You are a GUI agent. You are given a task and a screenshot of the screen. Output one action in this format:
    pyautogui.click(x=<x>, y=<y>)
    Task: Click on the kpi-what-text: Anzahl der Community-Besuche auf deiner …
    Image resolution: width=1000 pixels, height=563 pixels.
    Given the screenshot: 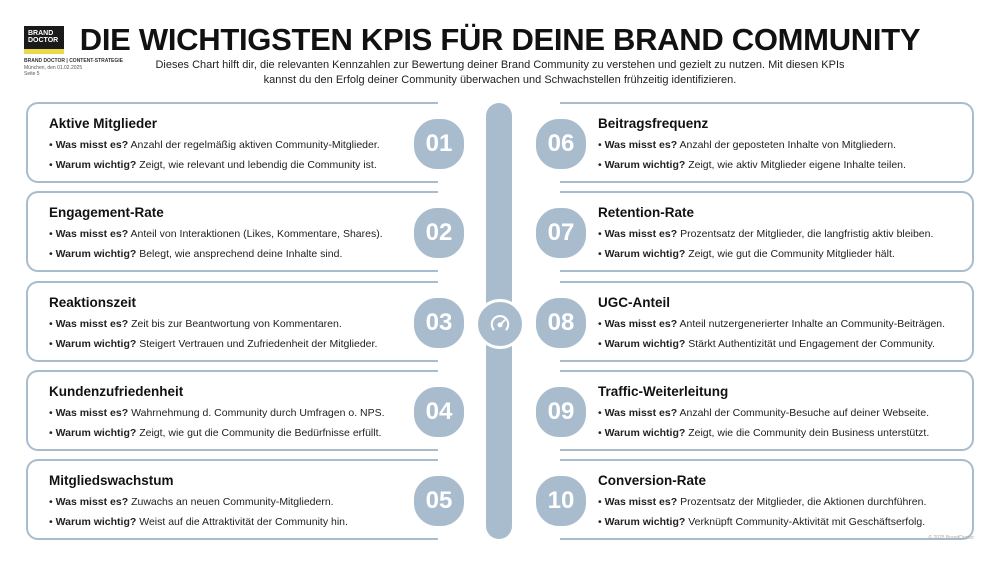 What is the action you would take?
    pyautogui.click(x=804, y=413)
    